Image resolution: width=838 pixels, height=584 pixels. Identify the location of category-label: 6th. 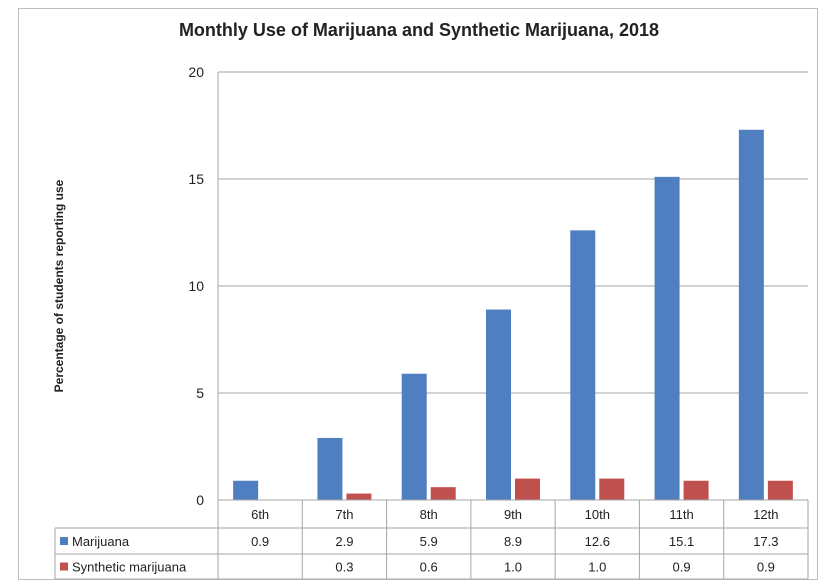
(260, 514).